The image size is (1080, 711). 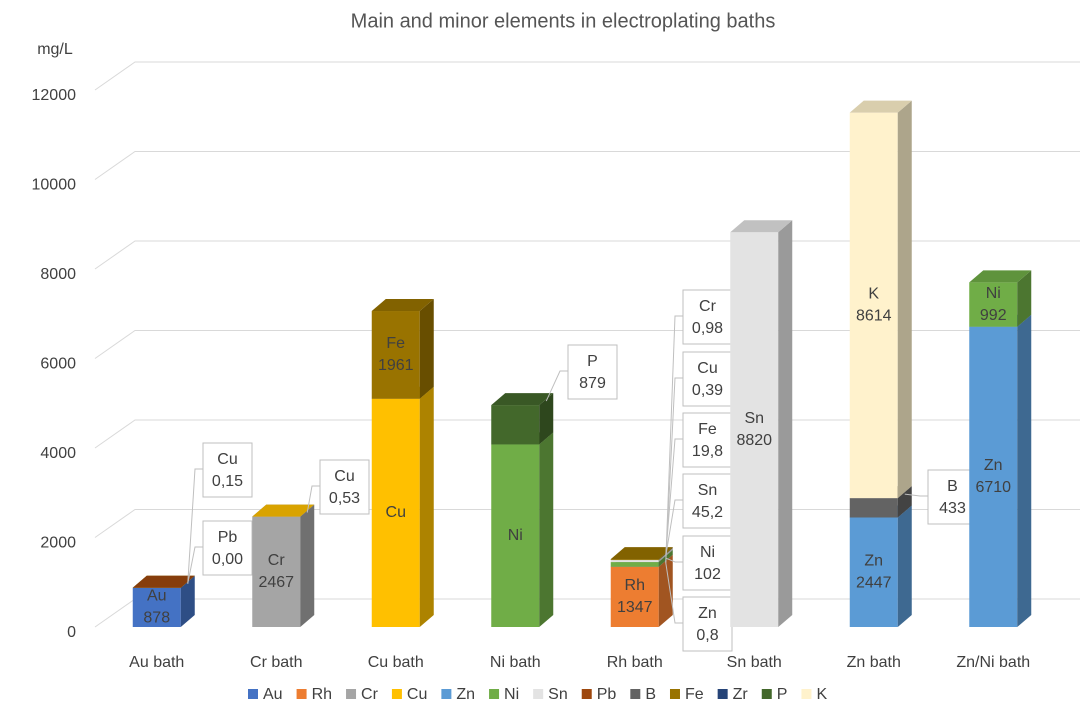 What do you see at coordinates (707, 451) in the screenshot?
I see `data-label: 19,8` at bounding box center [707, 451].